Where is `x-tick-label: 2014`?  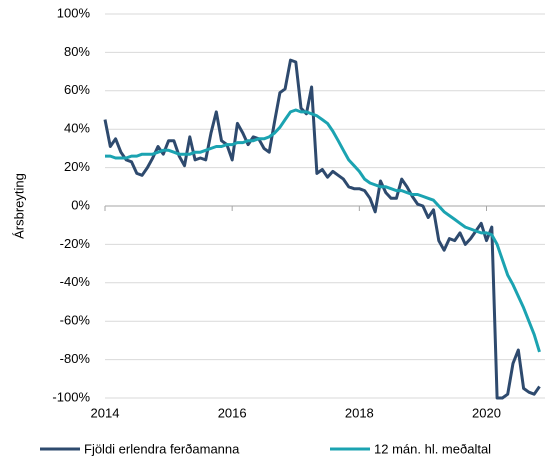 x-tick-label: 2014 is located at coordinates (105, 412).